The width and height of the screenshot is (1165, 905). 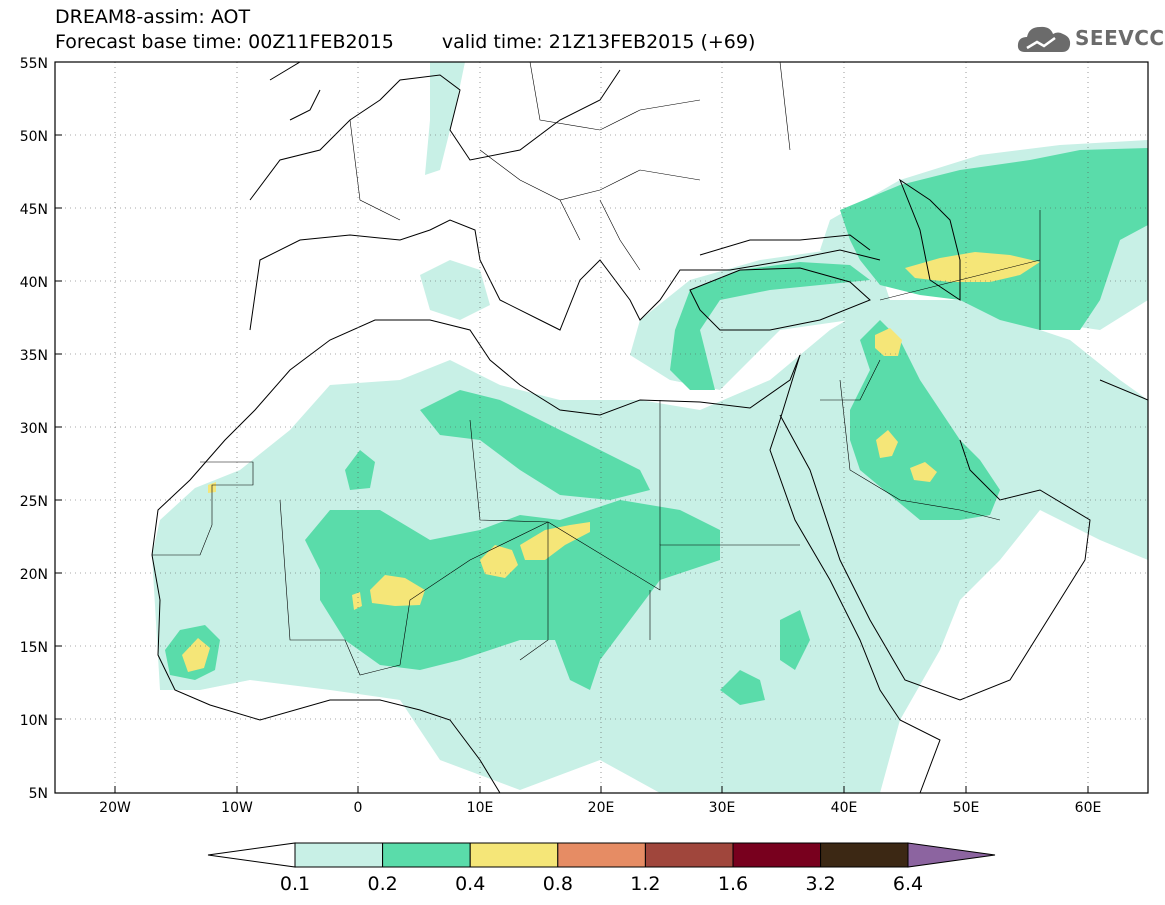 I want to click on colorbar-label: 3.2, so click(x=820, y=884).